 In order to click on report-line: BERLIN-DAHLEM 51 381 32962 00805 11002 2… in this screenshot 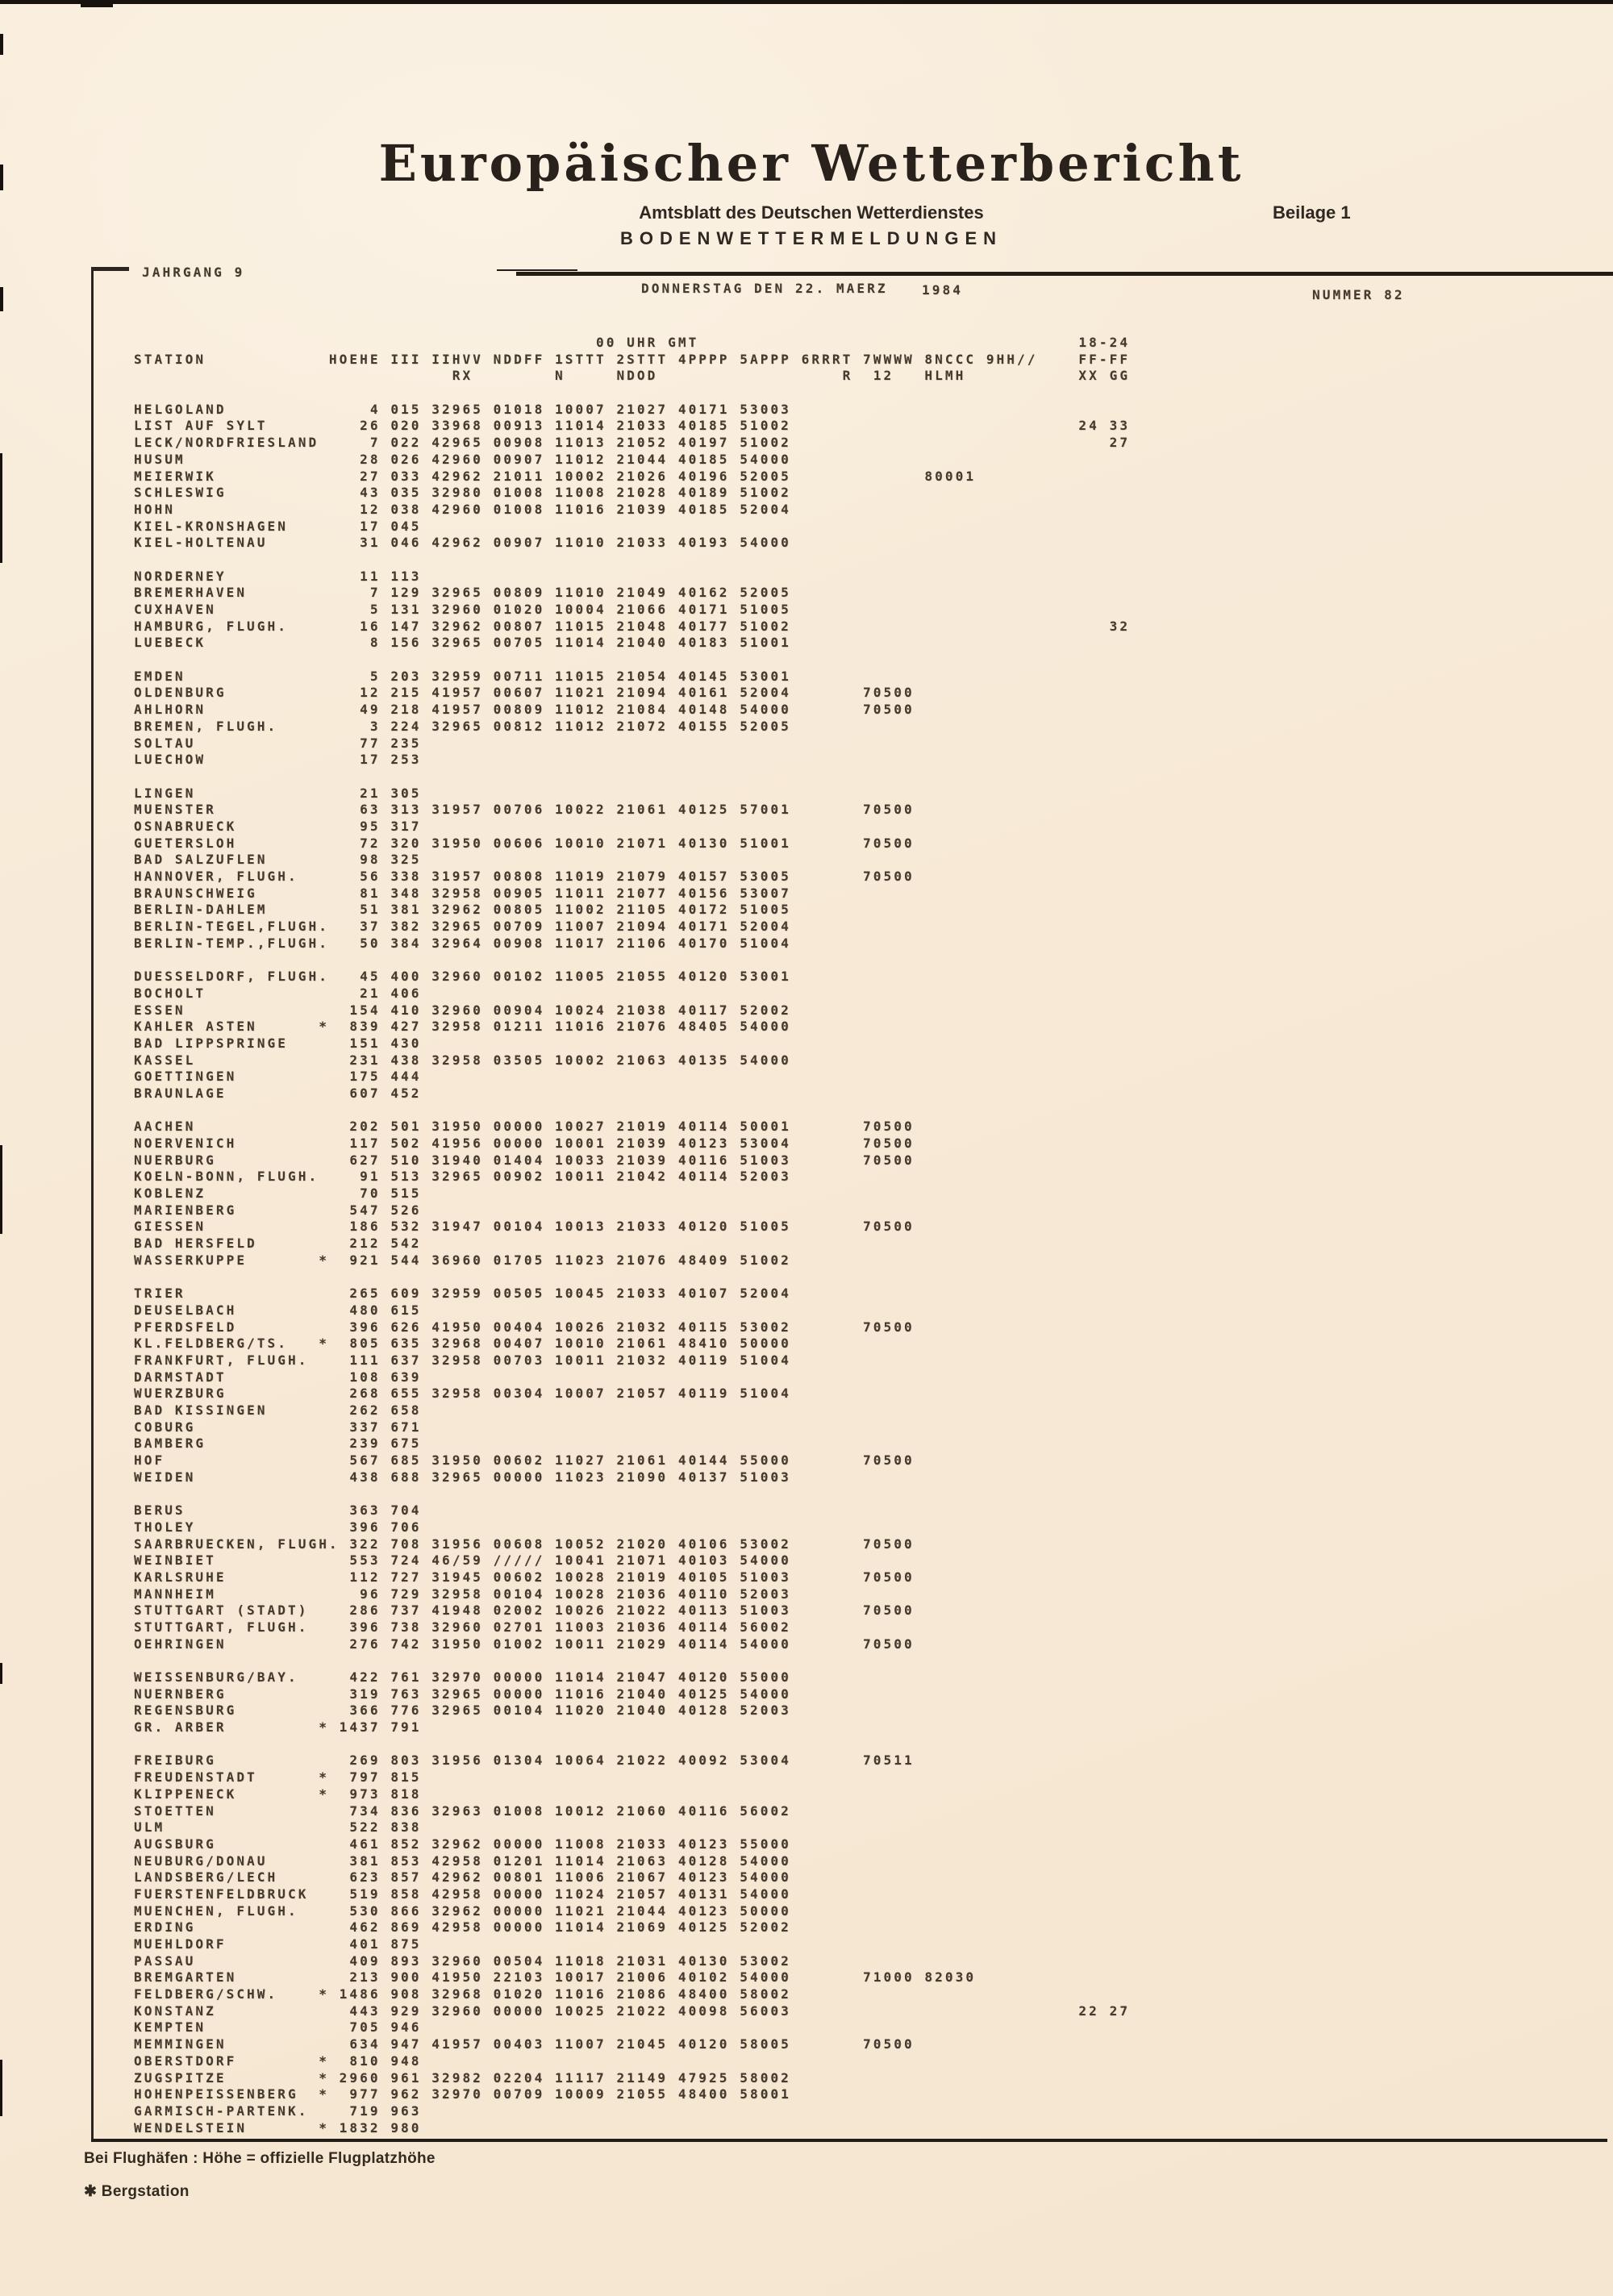, I will do `click(462, 910)`.